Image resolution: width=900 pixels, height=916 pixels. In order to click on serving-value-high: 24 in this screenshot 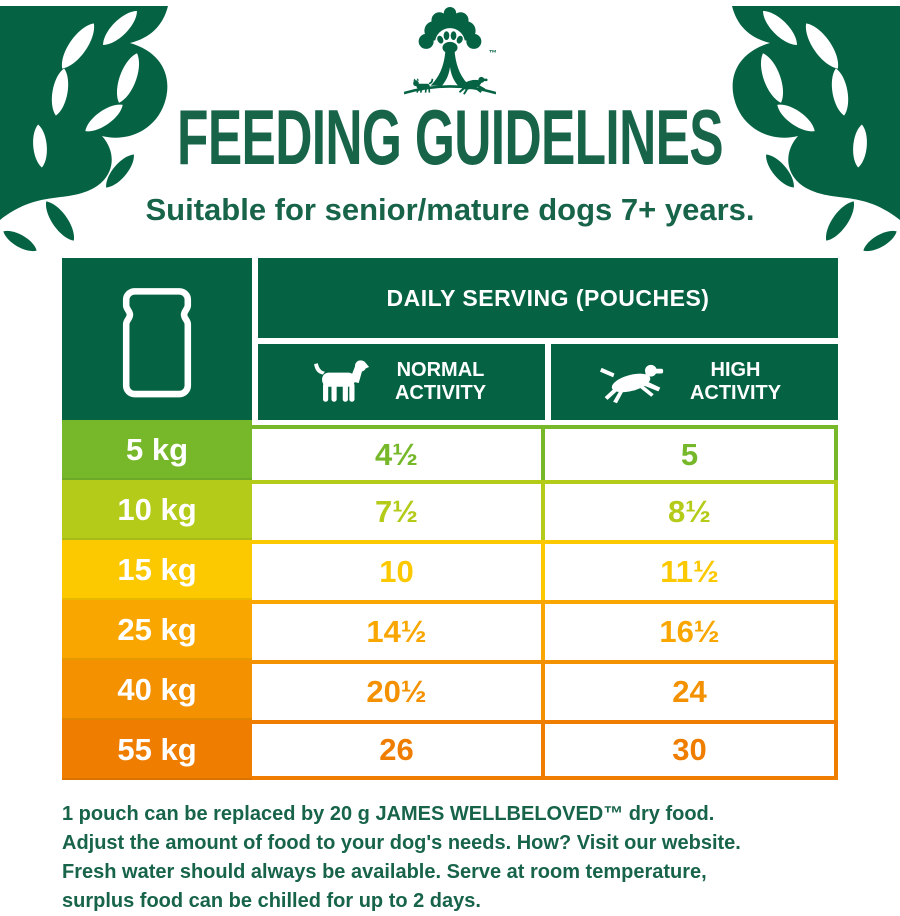, I will do `click(691, 690)`.